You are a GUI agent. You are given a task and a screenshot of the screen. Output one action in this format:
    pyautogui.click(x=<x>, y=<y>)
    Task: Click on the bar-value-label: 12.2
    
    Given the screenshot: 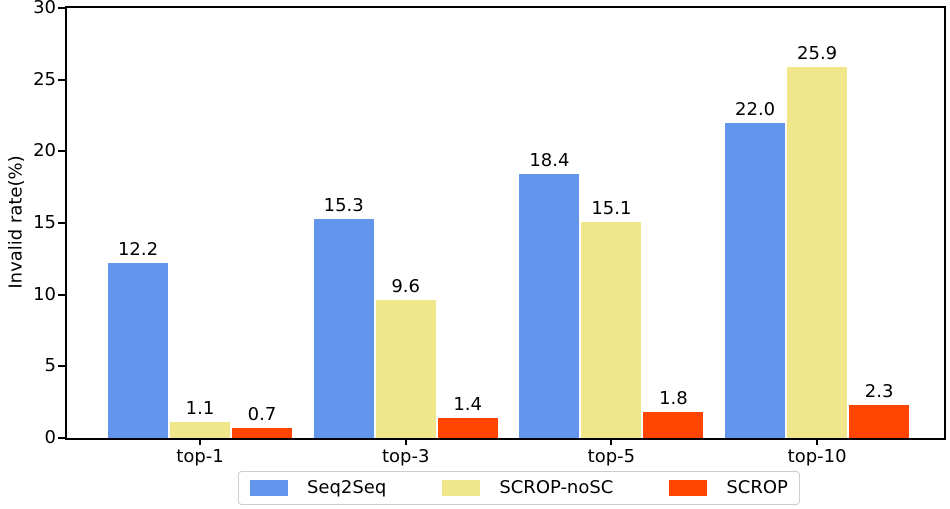 What is the action you would take?
    pyautogui.click(x=138, y=250)
    